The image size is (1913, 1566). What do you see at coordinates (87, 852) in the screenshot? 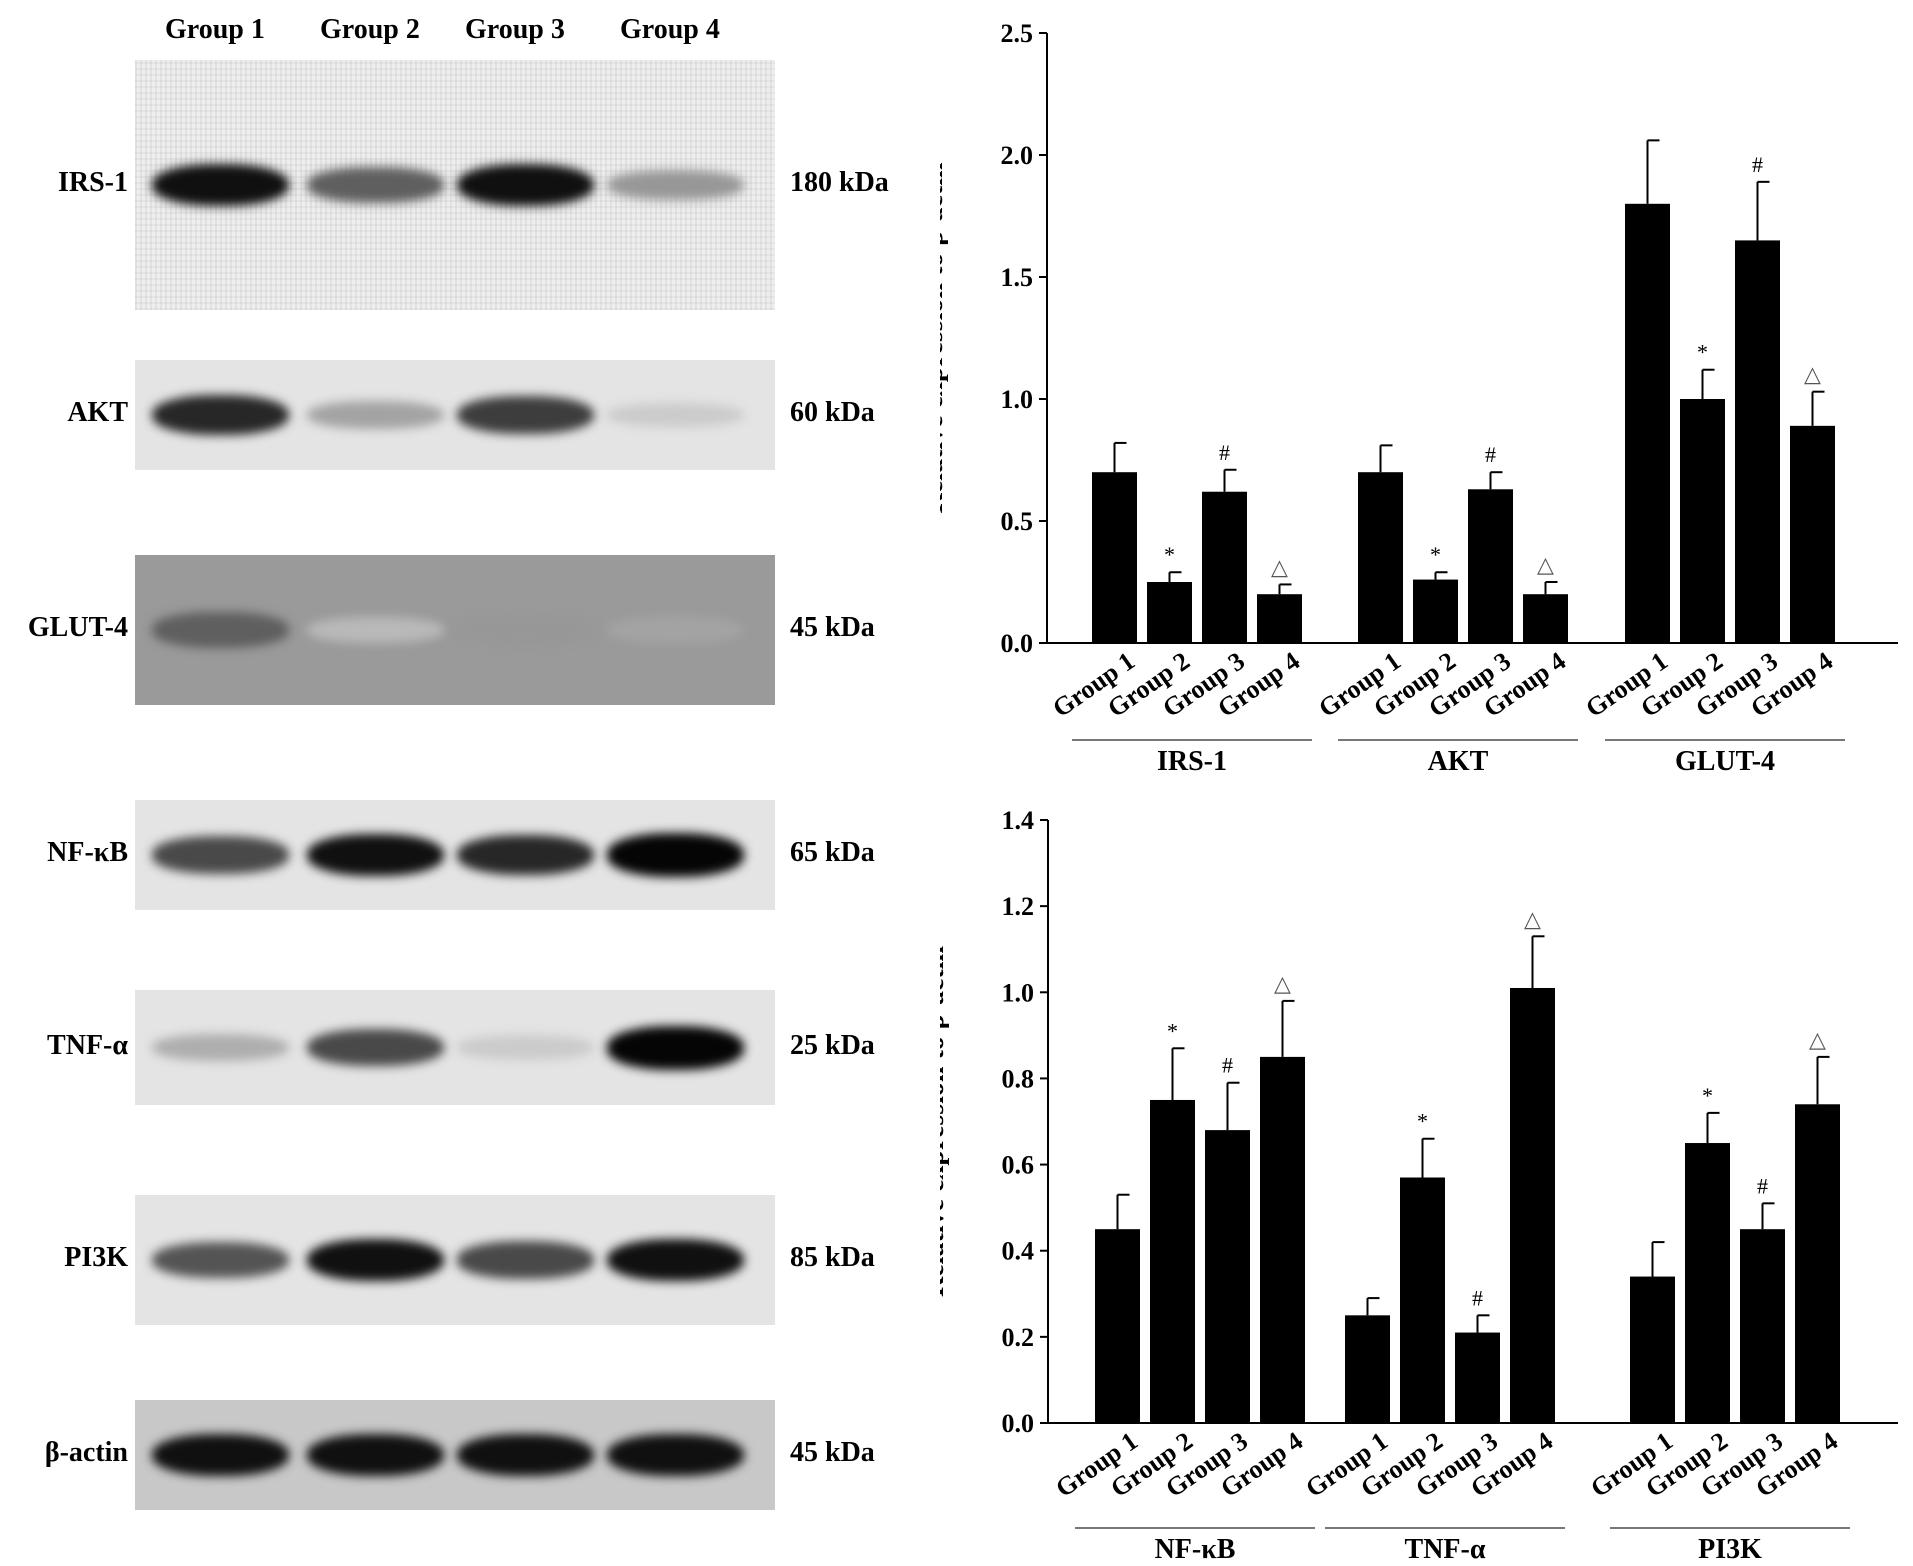
I see `protein-label: NF-κB` at bounding box center [87, 852].